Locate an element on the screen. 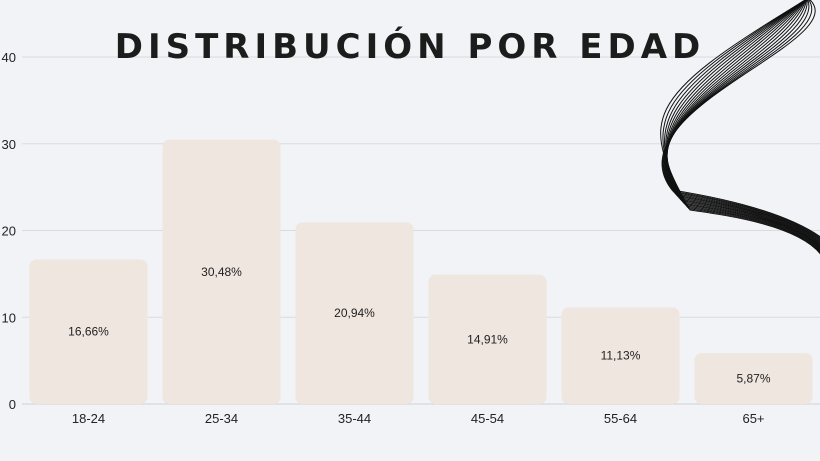 Image resolution: width=820 pixels, height=461 pixels. y-tick-label: 20 is located at coordinates (9, 231).